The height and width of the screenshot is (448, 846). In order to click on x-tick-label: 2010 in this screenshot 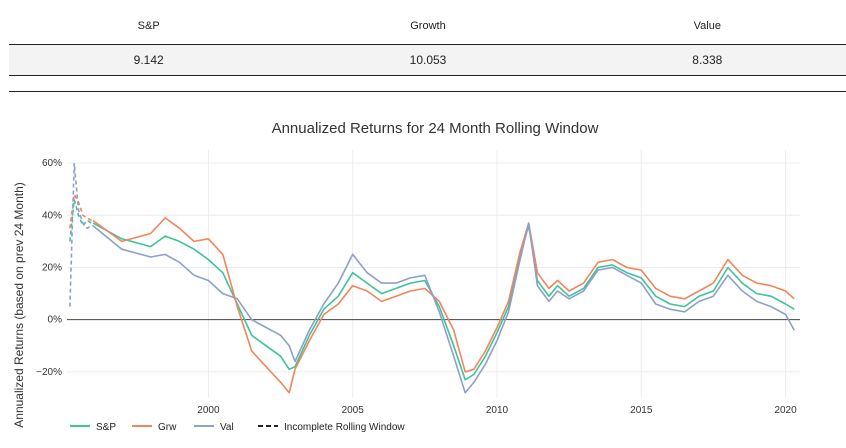, I will do `click(497, 410)`.